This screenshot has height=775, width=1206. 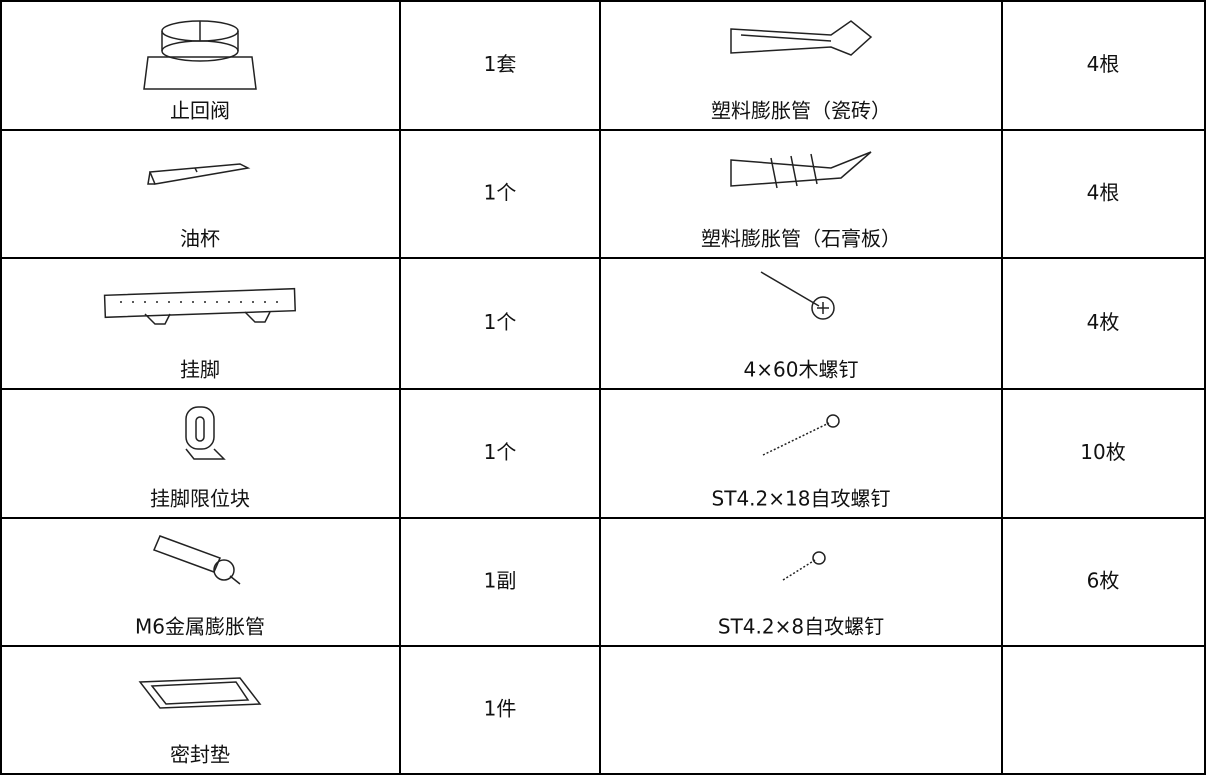 What do you see at coordinates (801, 111) in the screenshot?
I see `part-name: 塑料膨胀管（瓷砖）` at bounding box center [801, 111].